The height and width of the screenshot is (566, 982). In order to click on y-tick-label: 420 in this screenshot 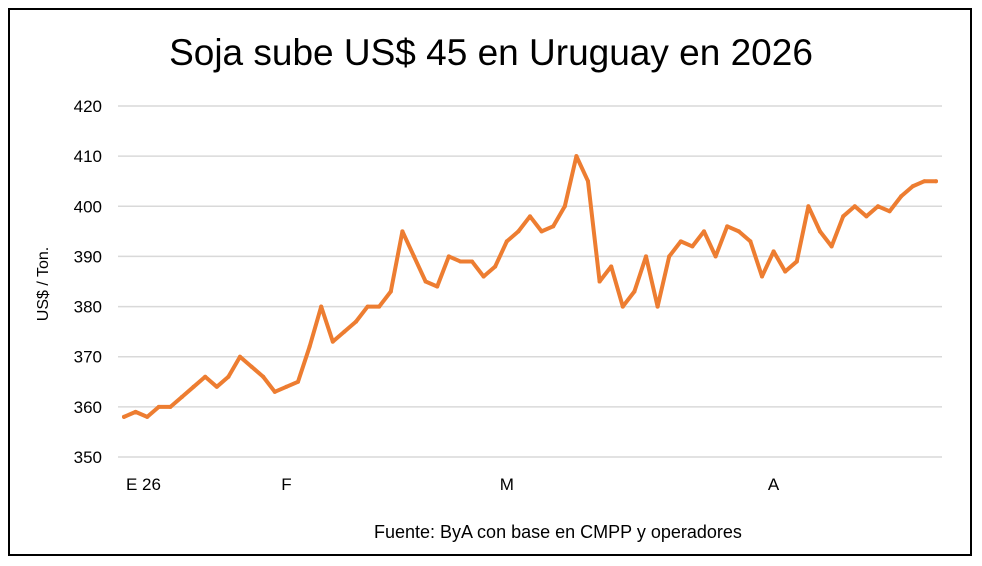, I will do `click(88, 106)`.